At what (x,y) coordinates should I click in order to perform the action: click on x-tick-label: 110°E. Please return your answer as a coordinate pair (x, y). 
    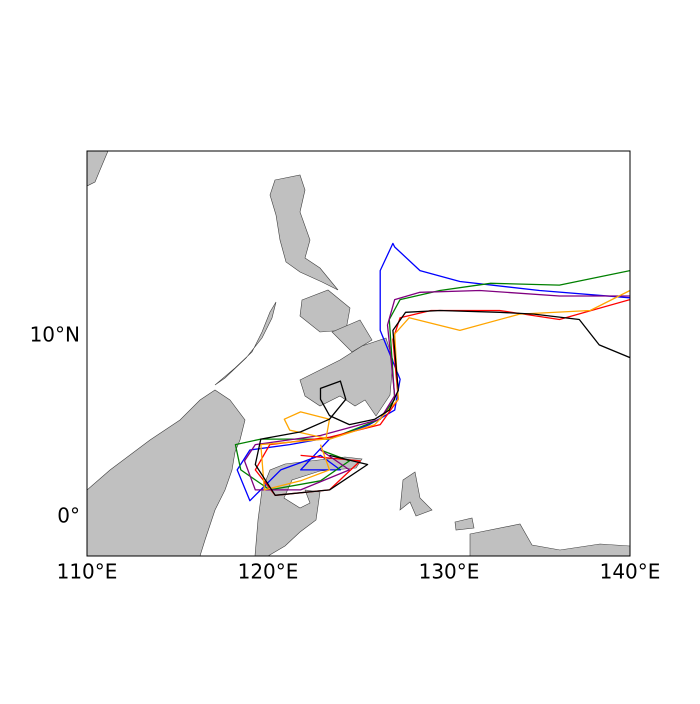
    Looking at the image, I should click on (87, 572).